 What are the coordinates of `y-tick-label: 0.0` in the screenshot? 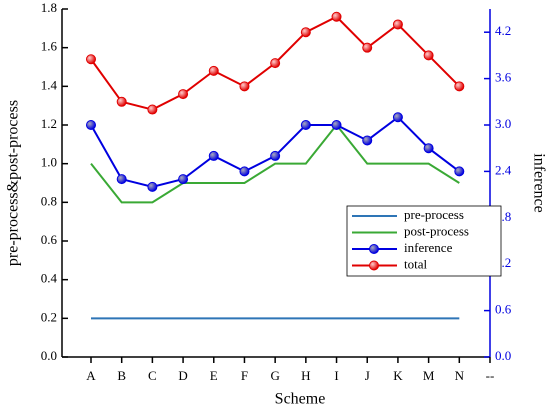 It's located at (49, 355).